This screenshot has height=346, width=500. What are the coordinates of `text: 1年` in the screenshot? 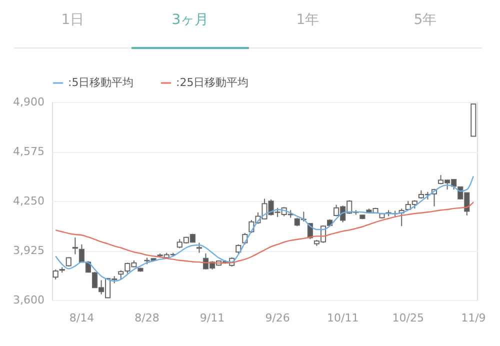 It's located at (308, 20).